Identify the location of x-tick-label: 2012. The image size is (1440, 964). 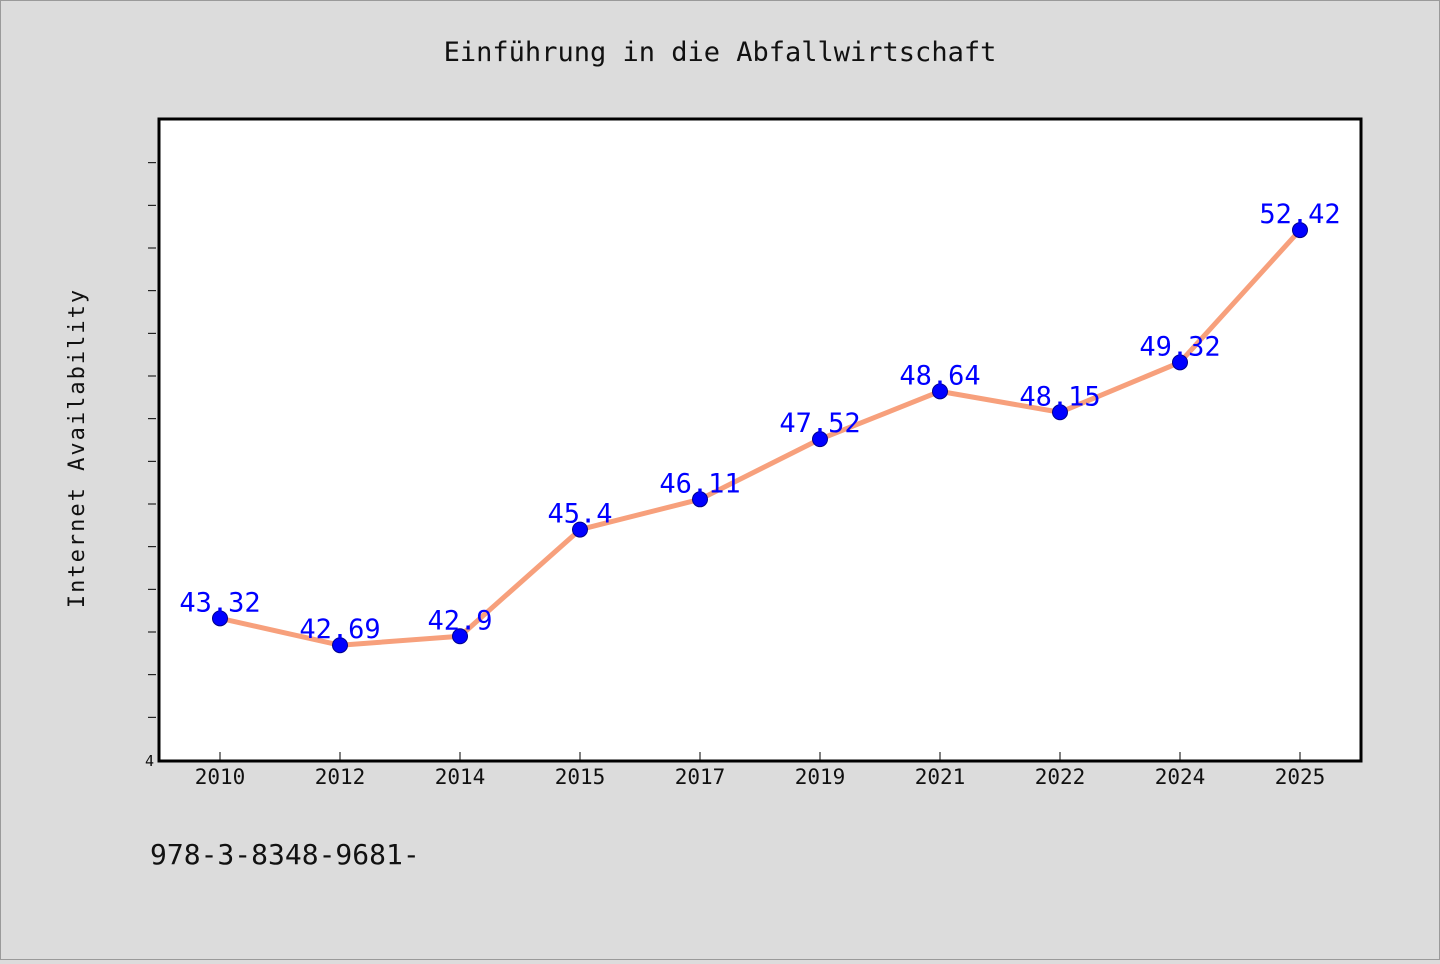
(340, 777).